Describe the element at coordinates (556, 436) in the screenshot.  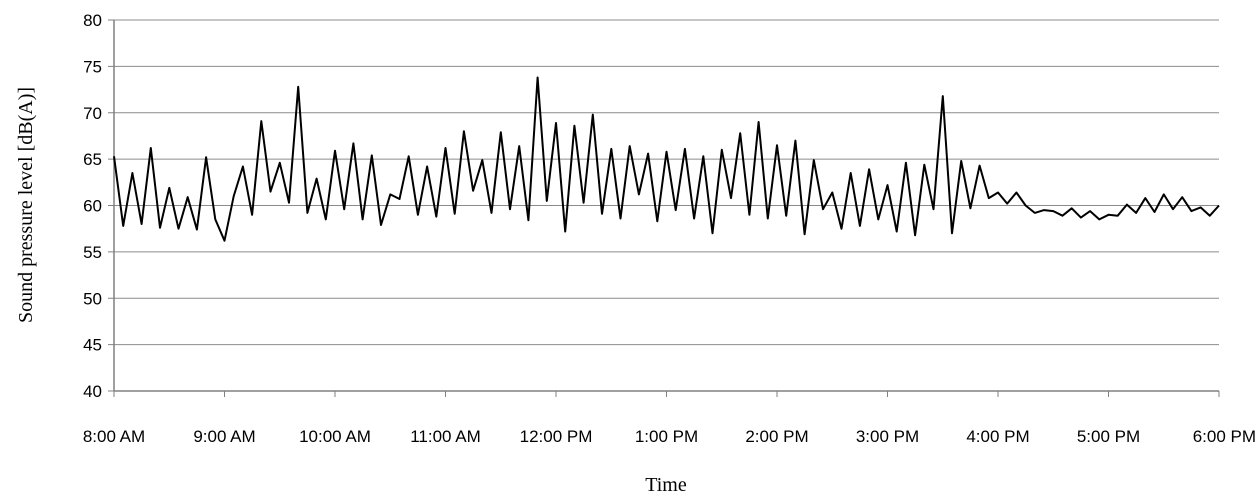
I see `x-tick-label: 12:00 PM` at that location.